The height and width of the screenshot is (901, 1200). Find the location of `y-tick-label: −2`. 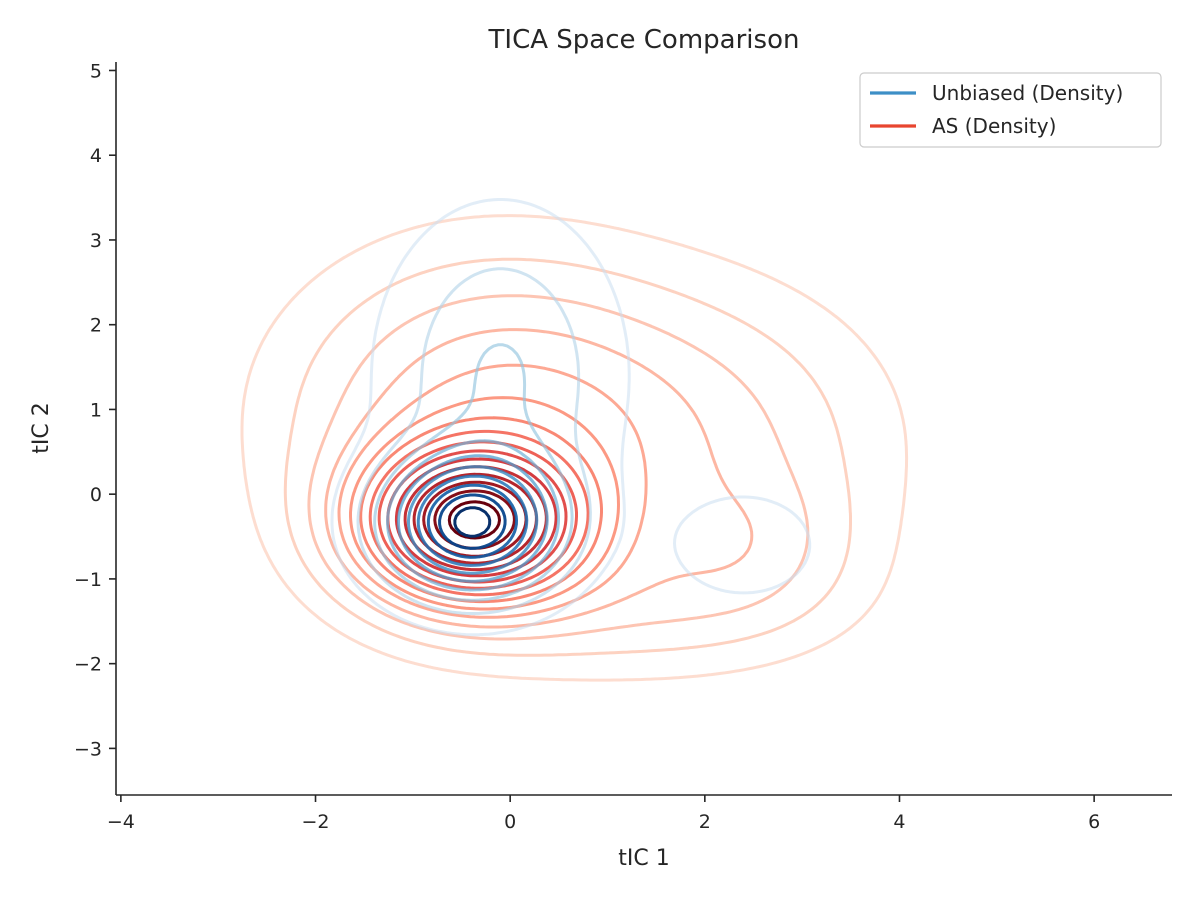

y-tick-label: −2 is located at coordinates (88, 665).